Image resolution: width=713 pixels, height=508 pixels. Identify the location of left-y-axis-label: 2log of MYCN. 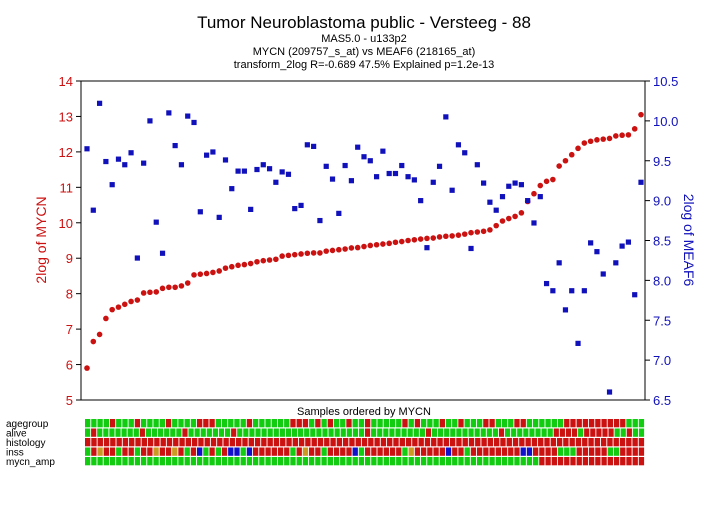
(41, 239).